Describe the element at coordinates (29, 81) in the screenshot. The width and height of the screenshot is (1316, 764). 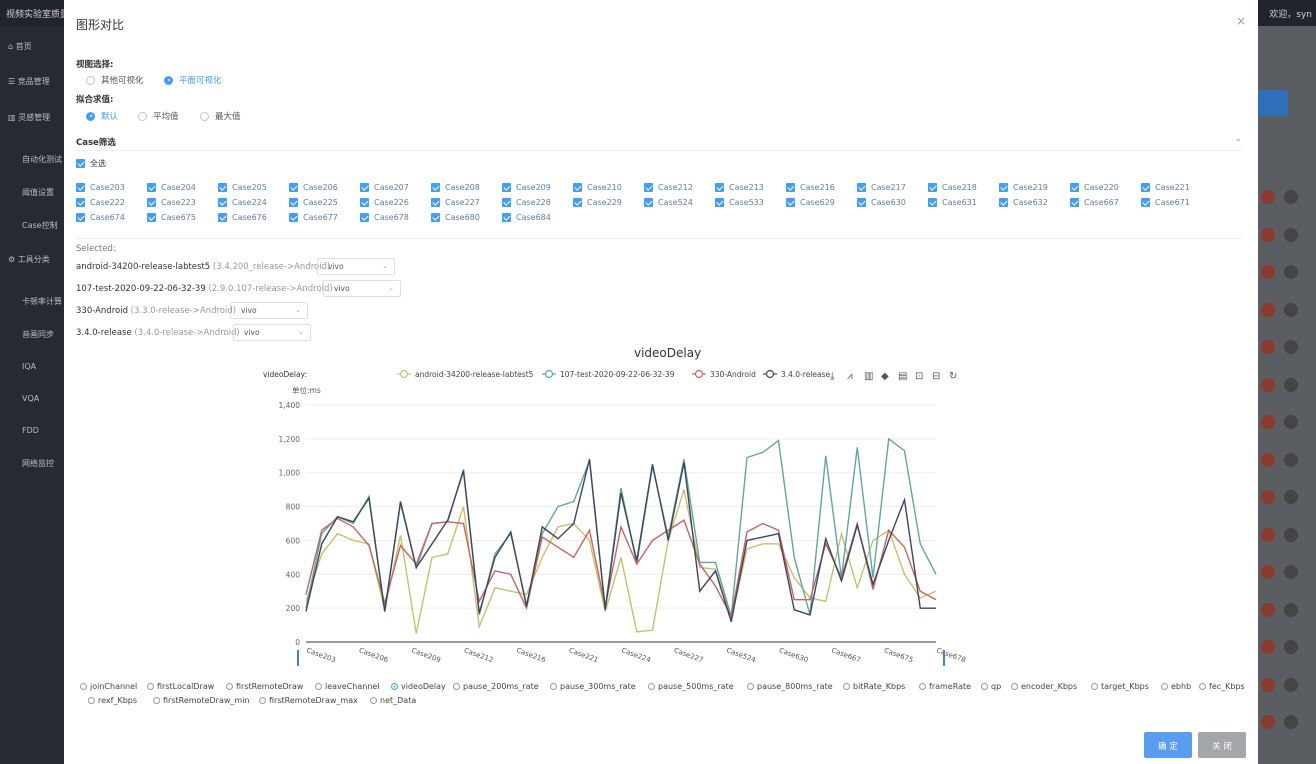
I see `sidebar-item-competitor: ☰ 竞品管理` at that location.